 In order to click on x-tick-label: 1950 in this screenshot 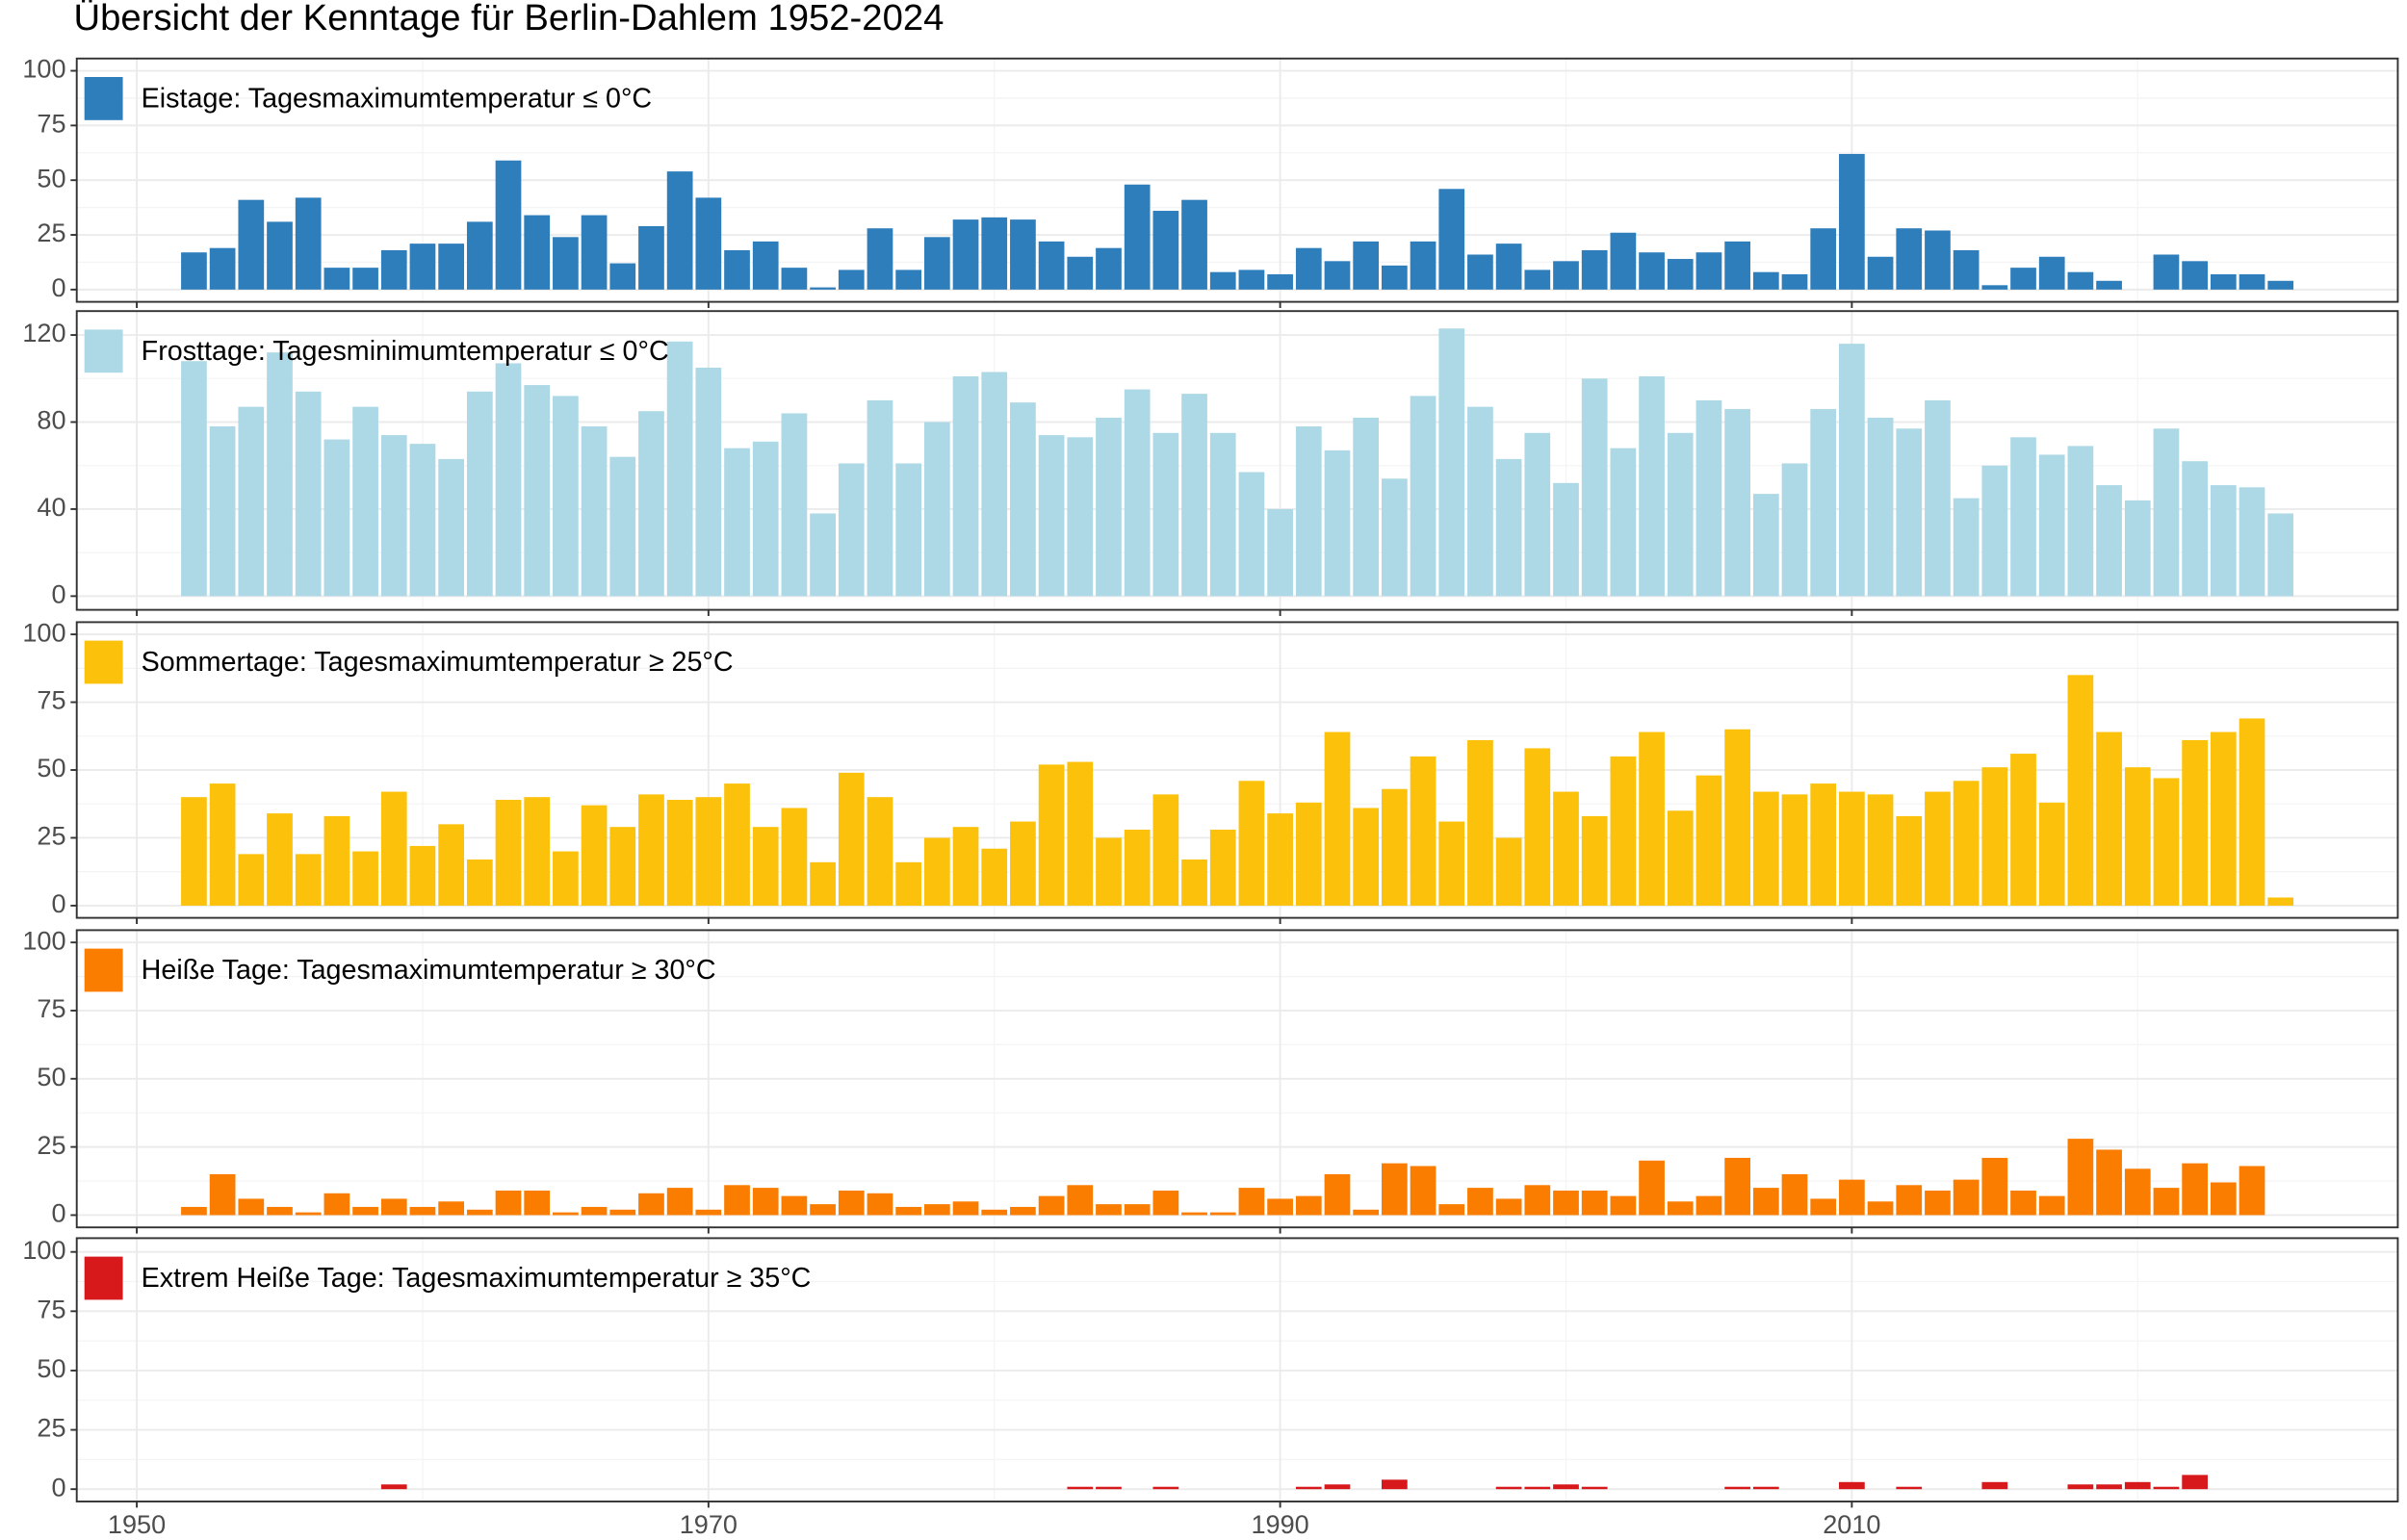, I will do `click(137, 1524)`.